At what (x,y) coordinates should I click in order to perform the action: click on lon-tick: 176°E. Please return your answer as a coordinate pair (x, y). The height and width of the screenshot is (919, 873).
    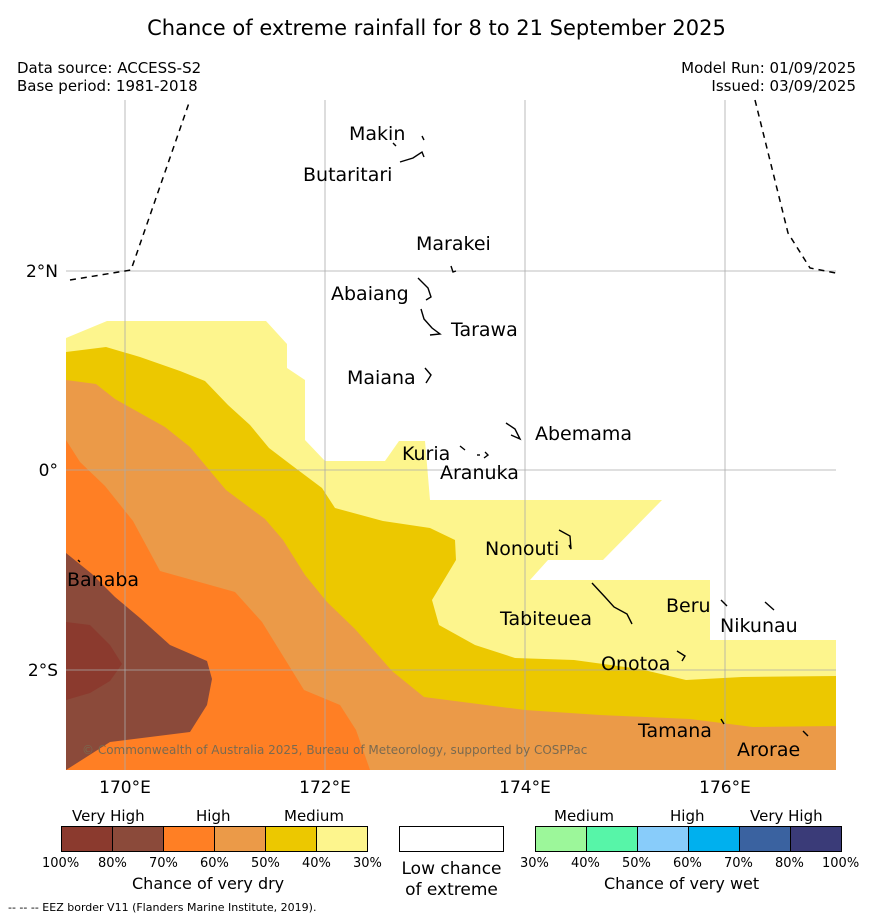
    Looking at the image, I should click on (725, 788).